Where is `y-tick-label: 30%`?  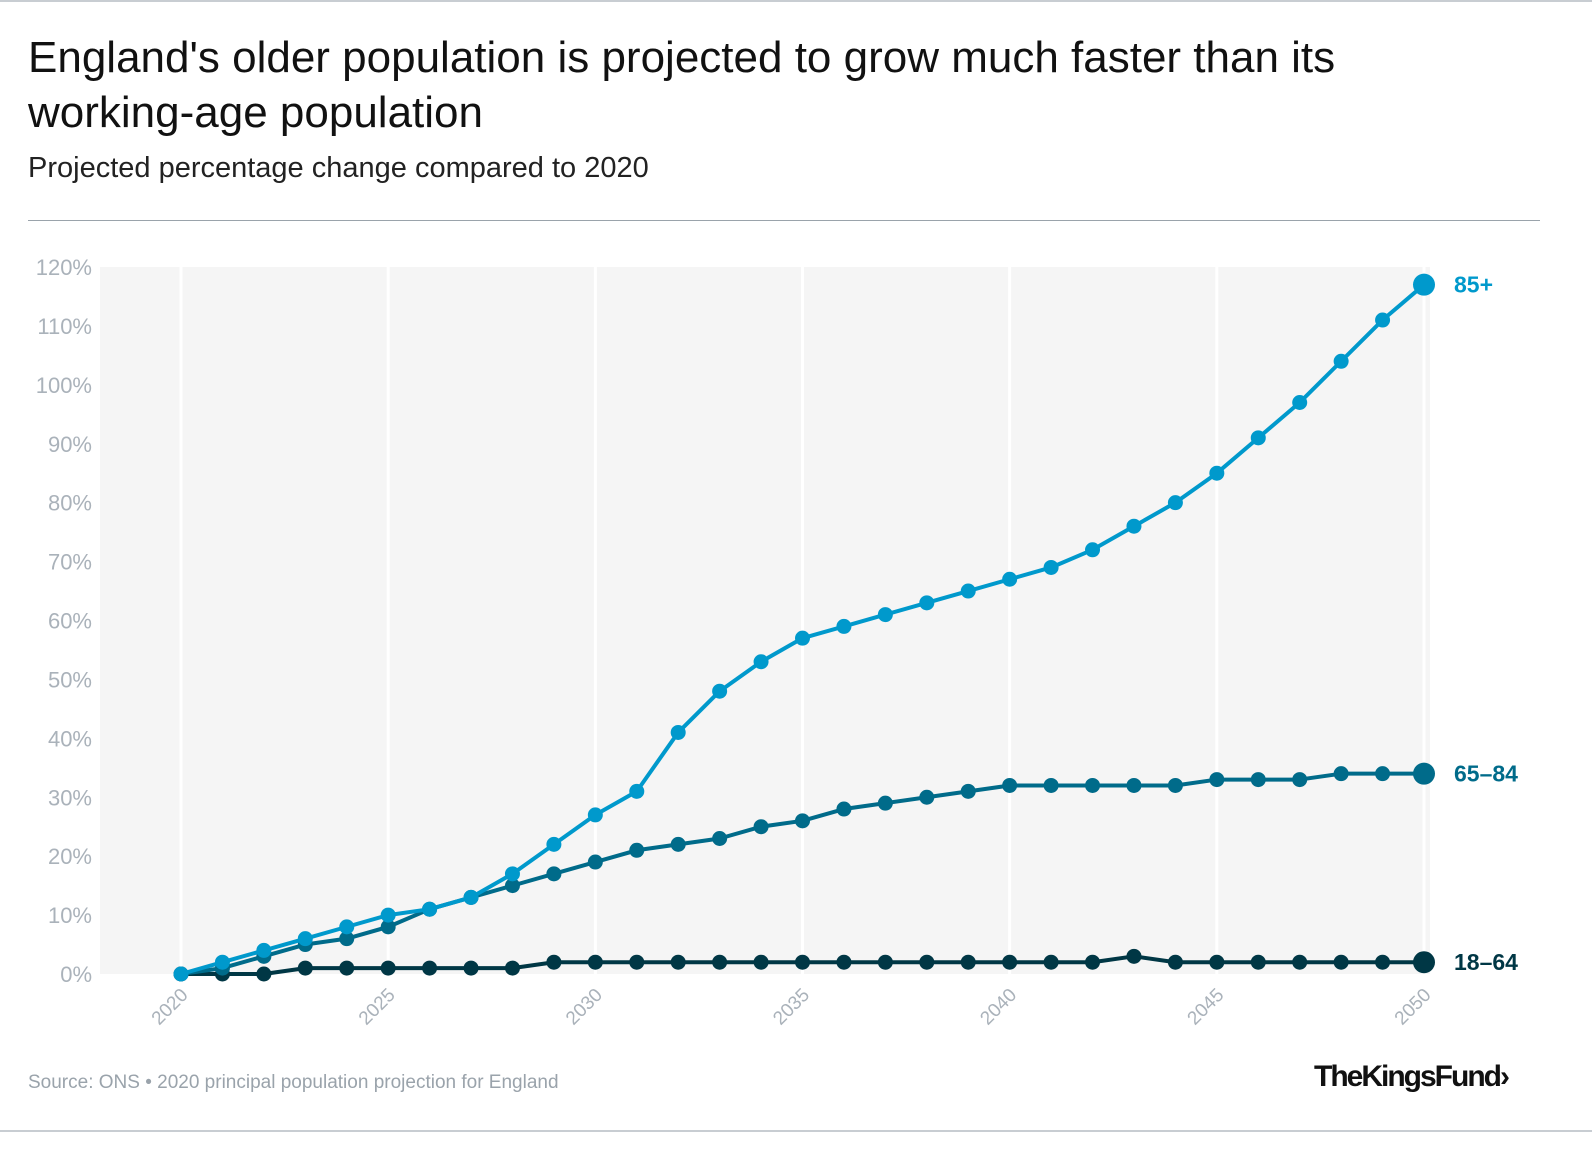 y-tick-label: 30% is located at coordinates (70, 797).